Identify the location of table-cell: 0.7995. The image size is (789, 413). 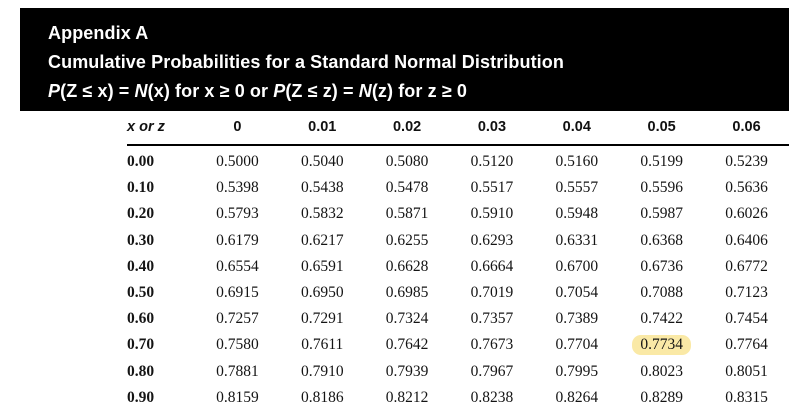
(576, 372).